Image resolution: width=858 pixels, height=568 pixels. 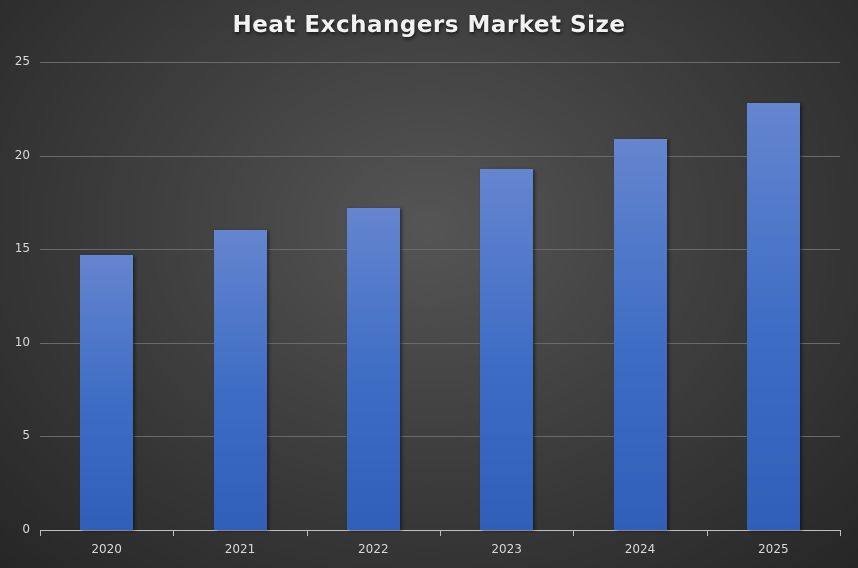 I want to click on bar-2022, so click(x=373, y=369).